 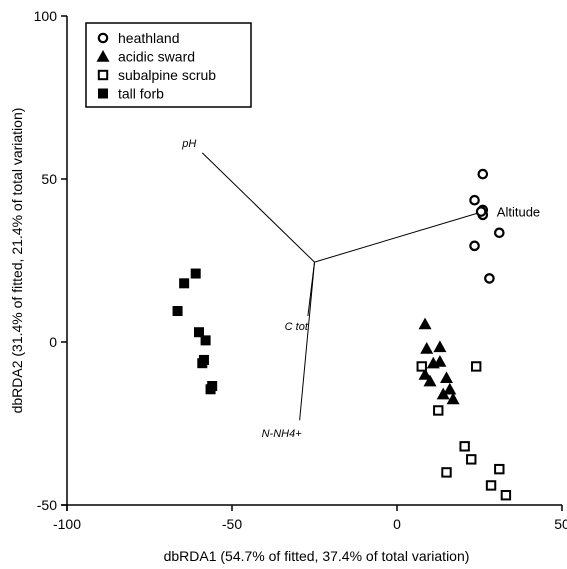 I want to click on x-tick-label: 0, so click(x=397, y=524).